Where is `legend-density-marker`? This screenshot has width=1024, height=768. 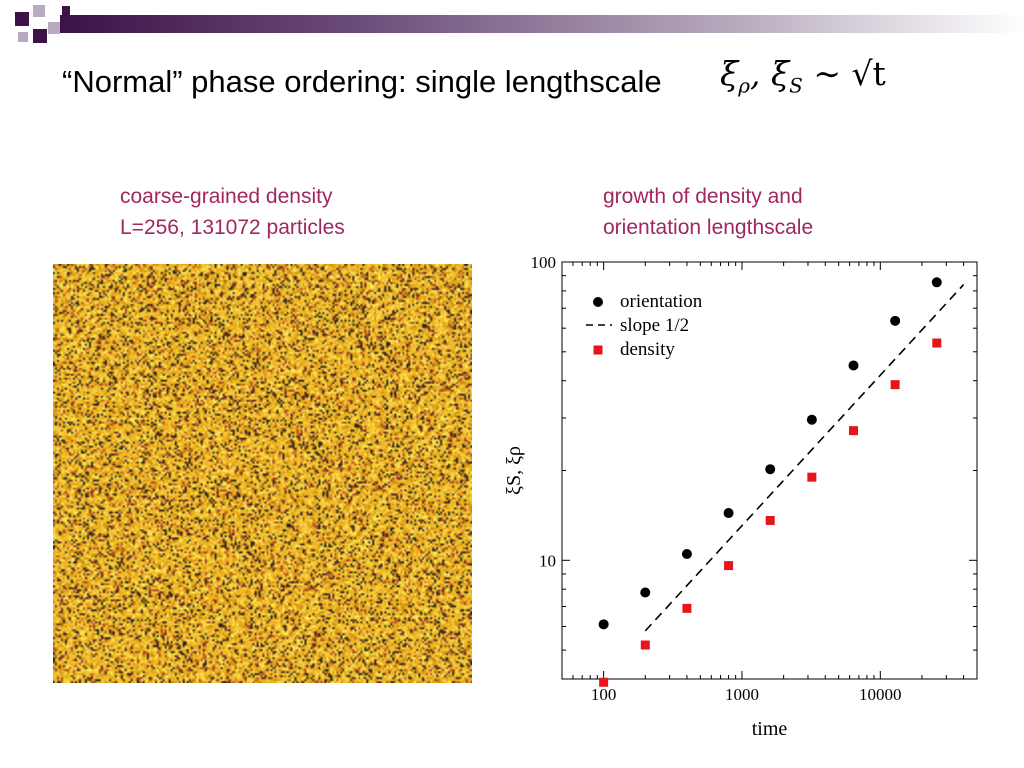
legend-density-marker is located at coordinates (598, 350).